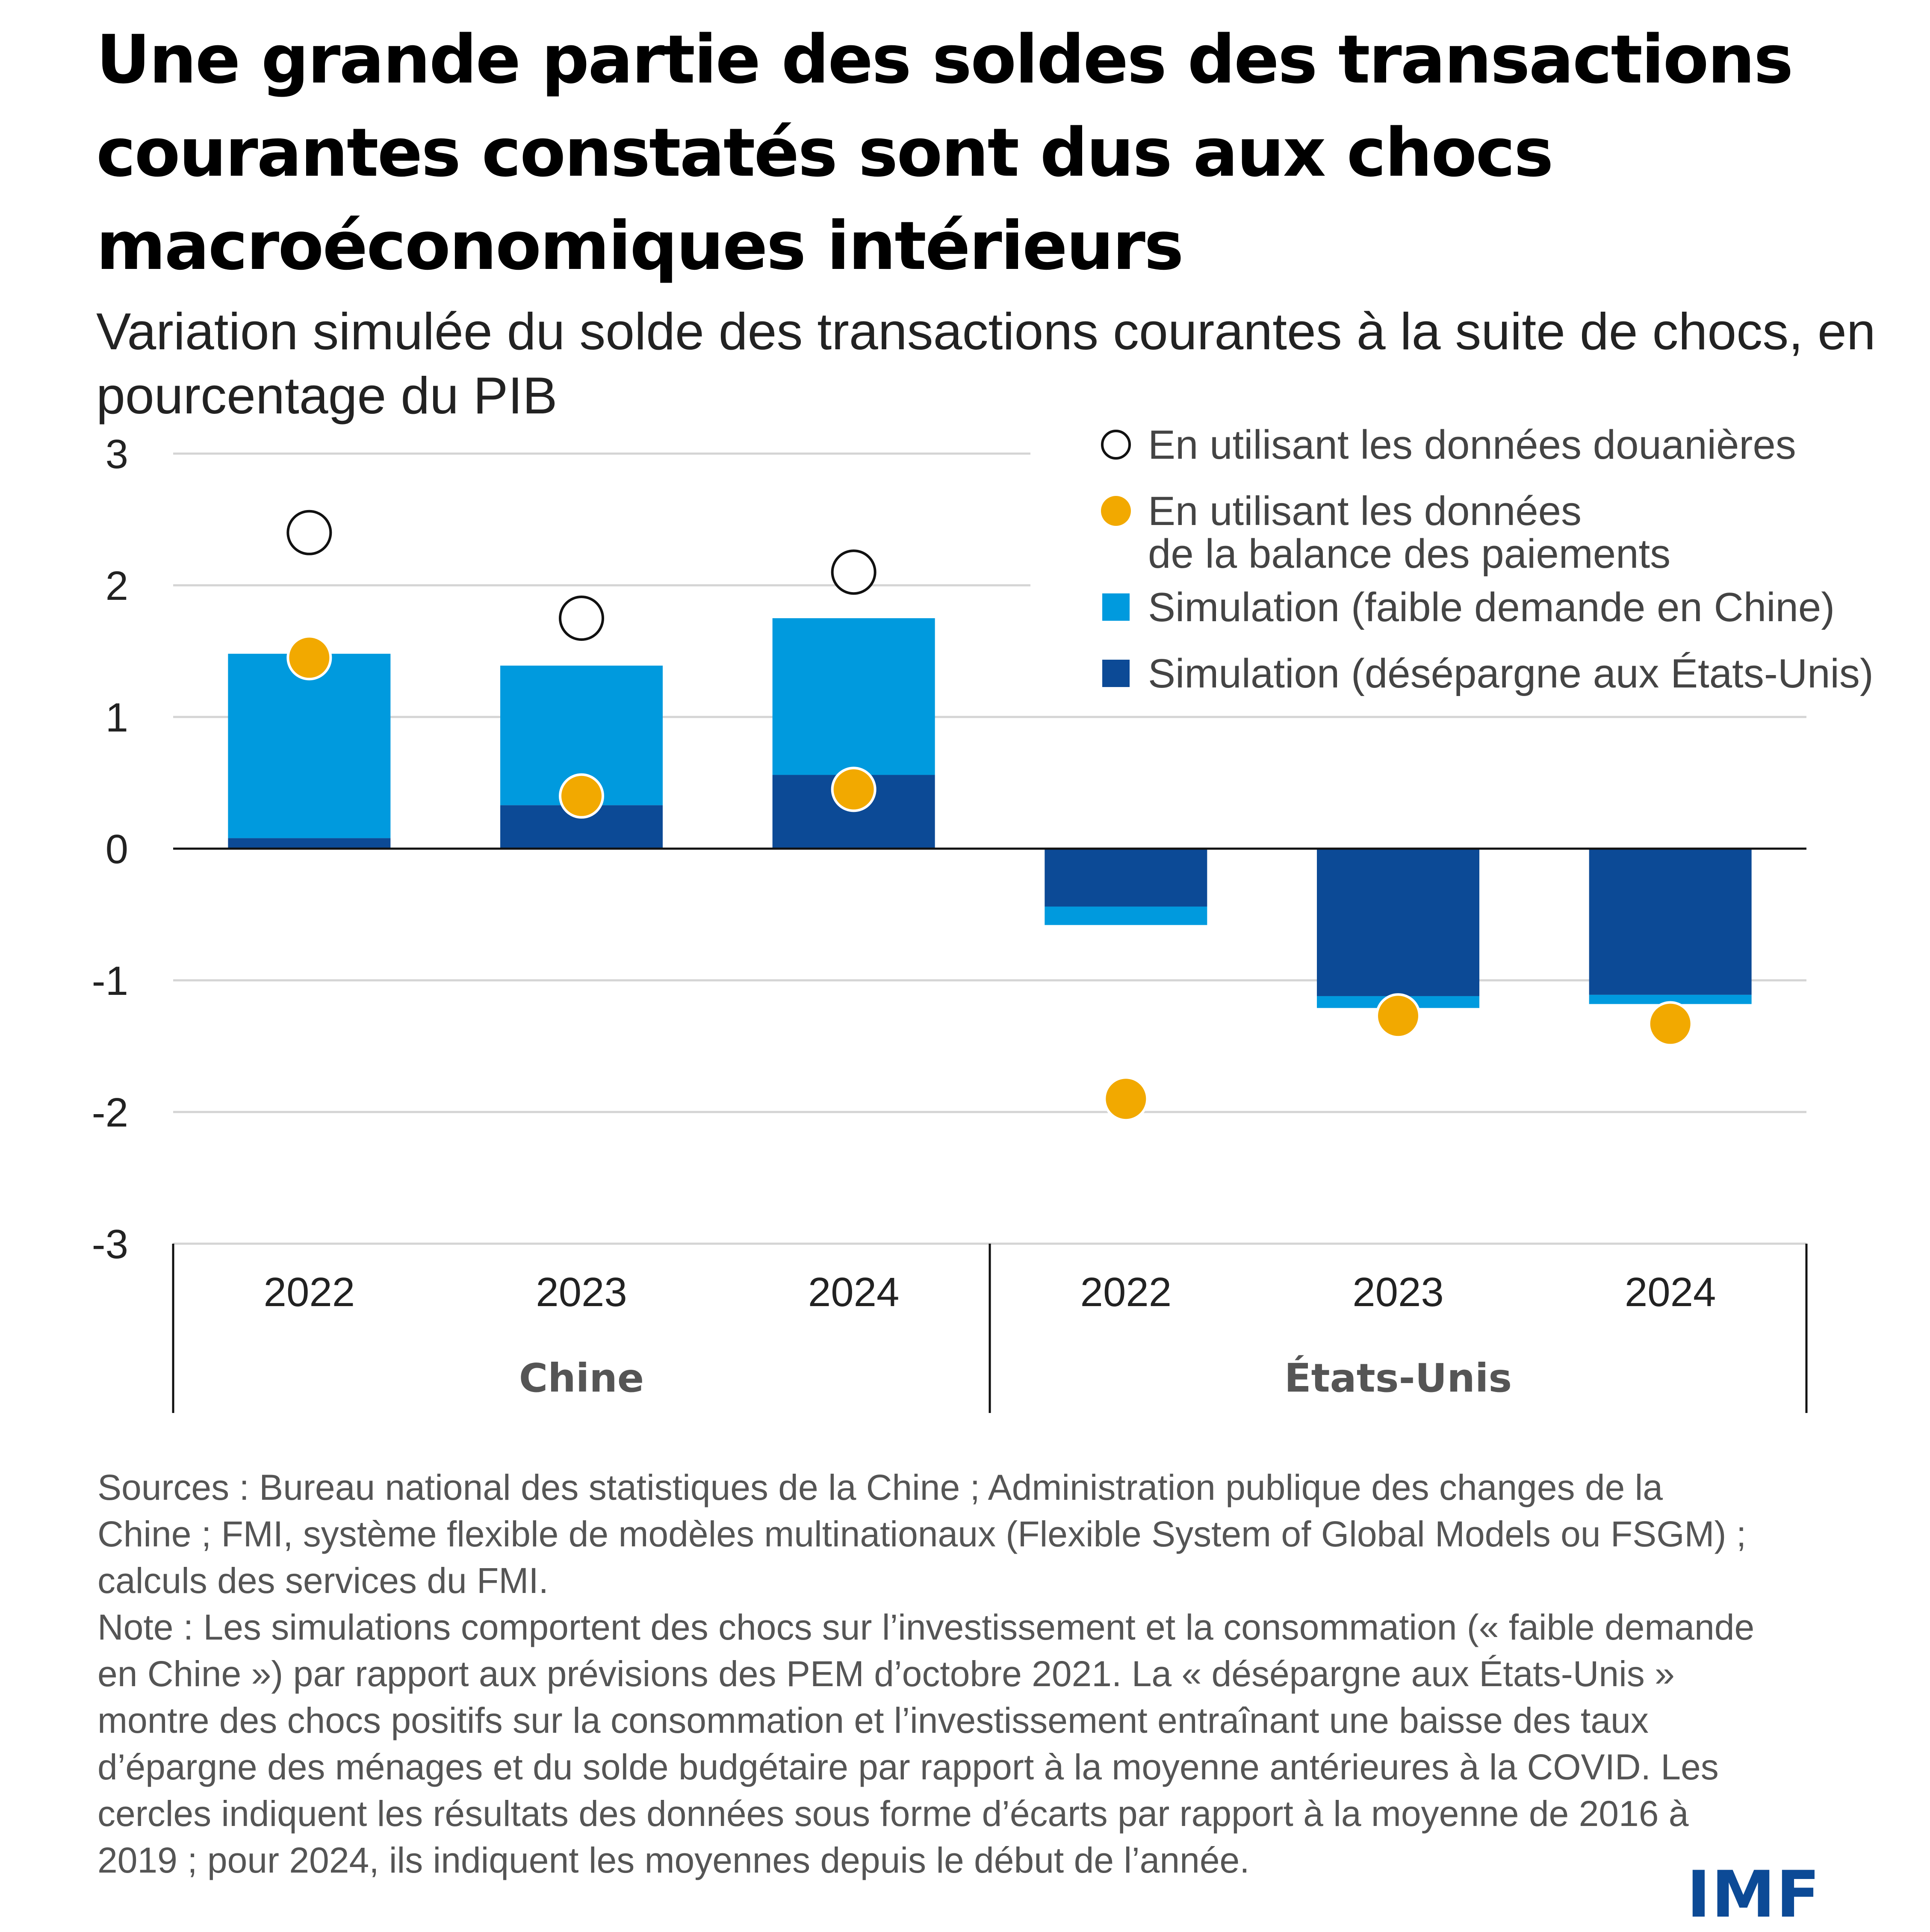  What do you see at coordinates (110, 981) in the screenshot?
I see `y-tick-label: -1` at bounding box center [110, 981].